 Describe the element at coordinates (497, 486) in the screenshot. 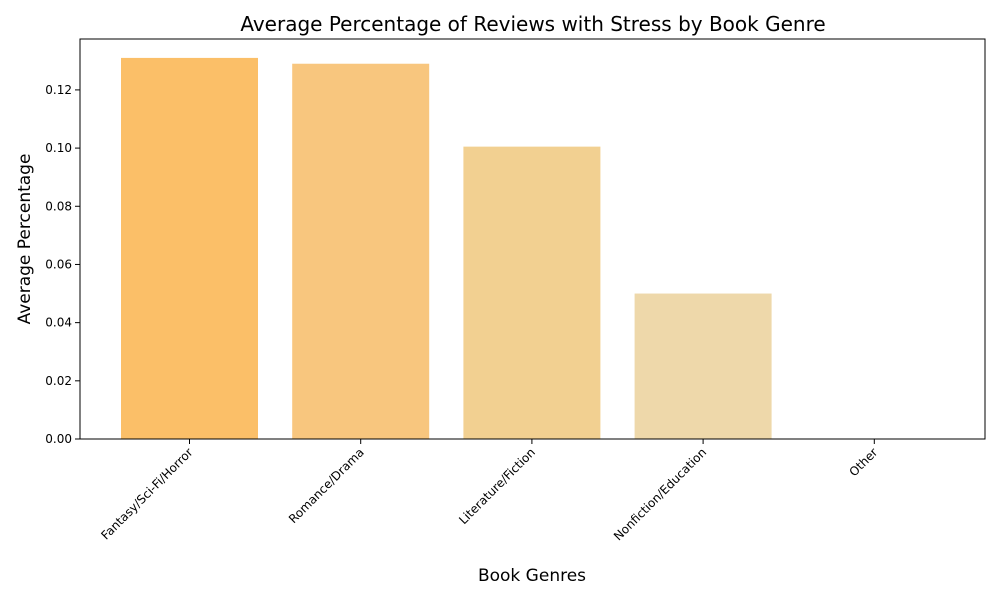

I see `x-tick-label: Literature/Fiction` at that location.